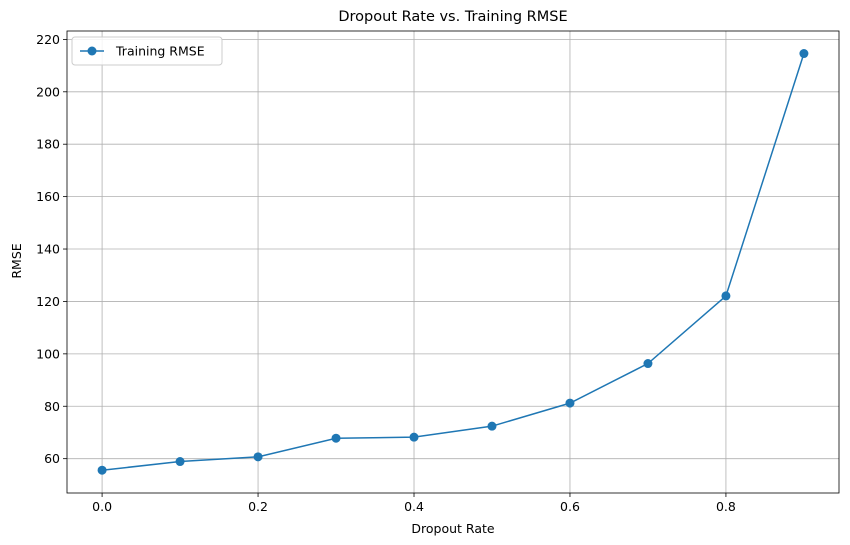 Image resolution: width=850 pixels, height=545 pixels. I want to click on legend-frame, so click(147, 51).